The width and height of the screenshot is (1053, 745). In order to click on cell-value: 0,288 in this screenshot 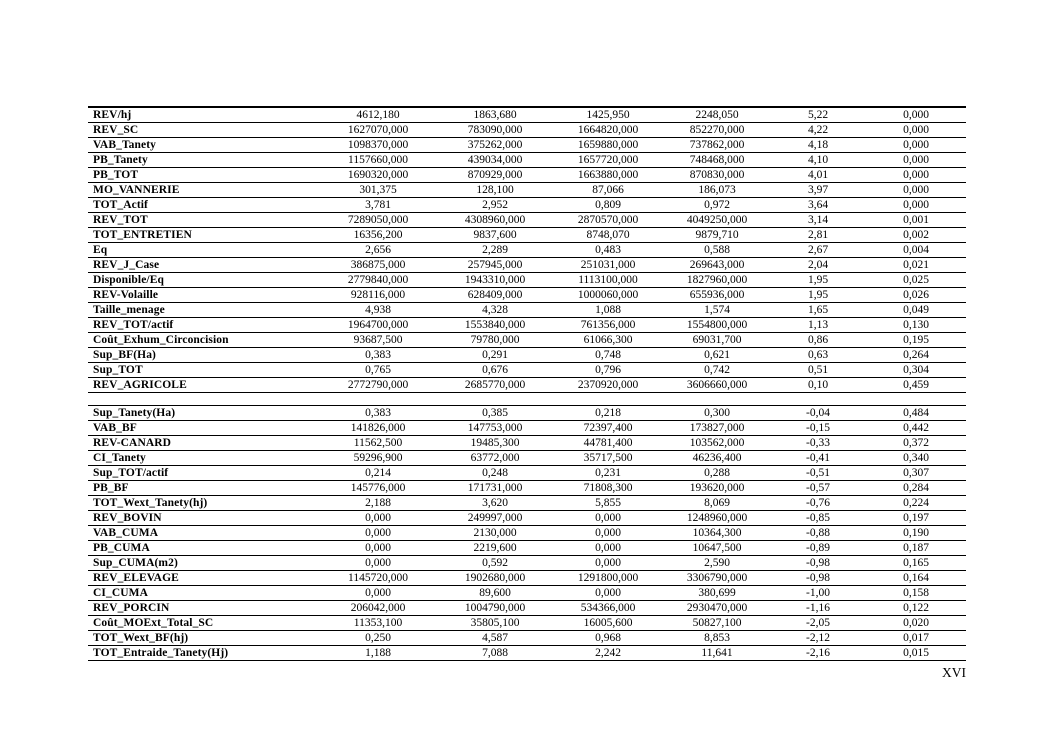, I will do `click(717, 473)`.